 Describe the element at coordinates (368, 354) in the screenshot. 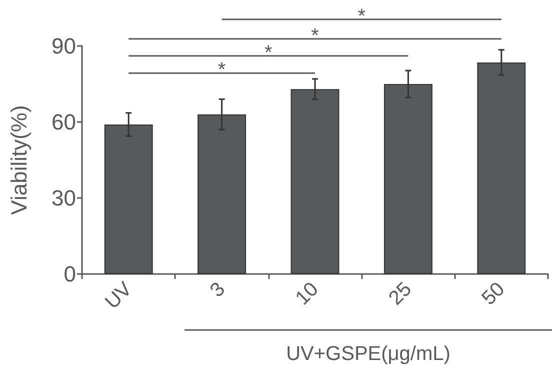

I see `x-axis-title: UV+GSPE(μg/mL)` at that location.